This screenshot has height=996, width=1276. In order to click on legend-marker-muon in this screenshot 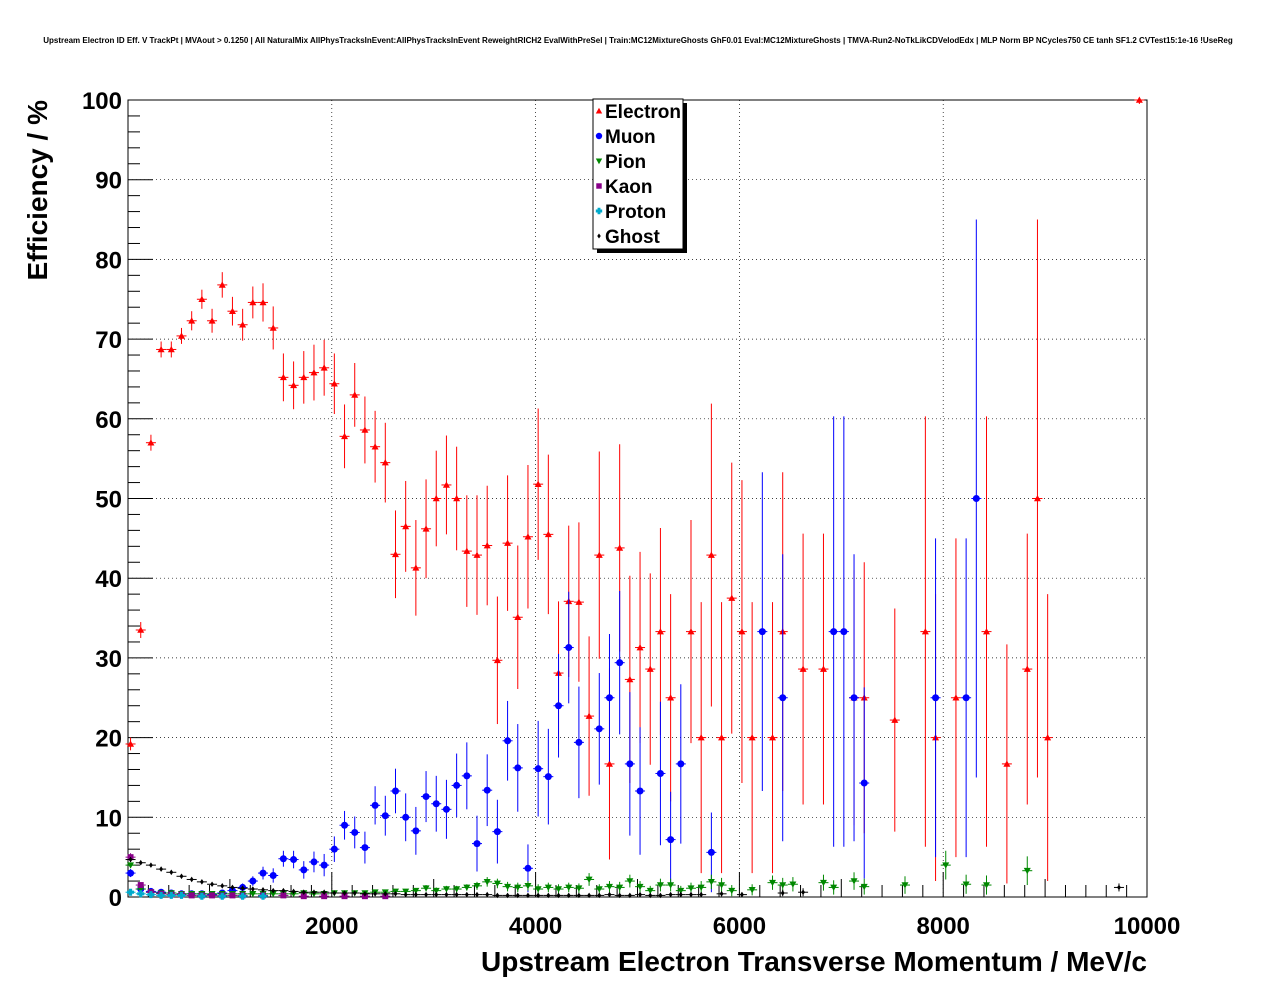, I will do `click(599, 136)`.